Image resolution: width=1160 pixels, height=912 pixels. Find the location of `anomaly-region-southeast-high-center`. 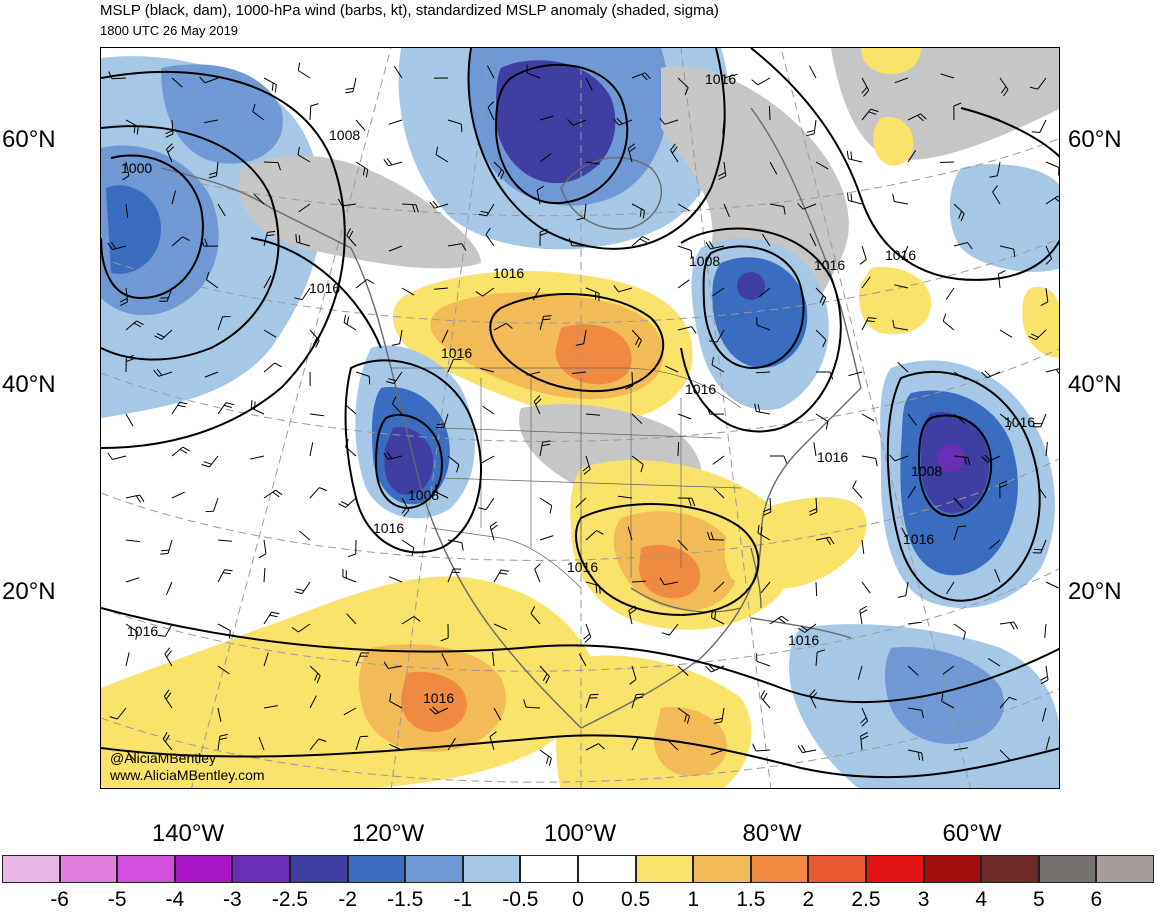

anomaly-region-southeast-high-center is located at coordinates (670, 571).